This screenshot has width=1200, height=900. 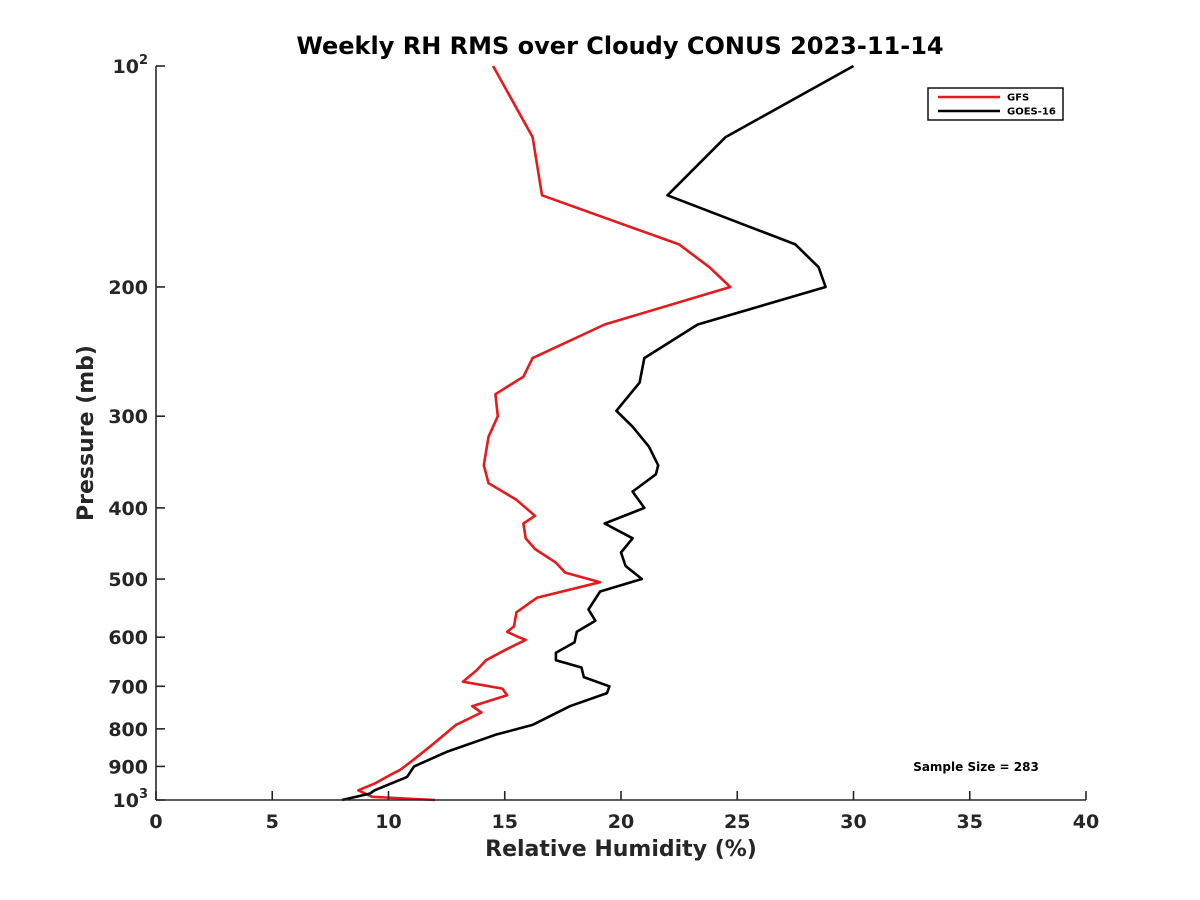 I want to click on y-tick-label: 700, so click(x=128, y=687).